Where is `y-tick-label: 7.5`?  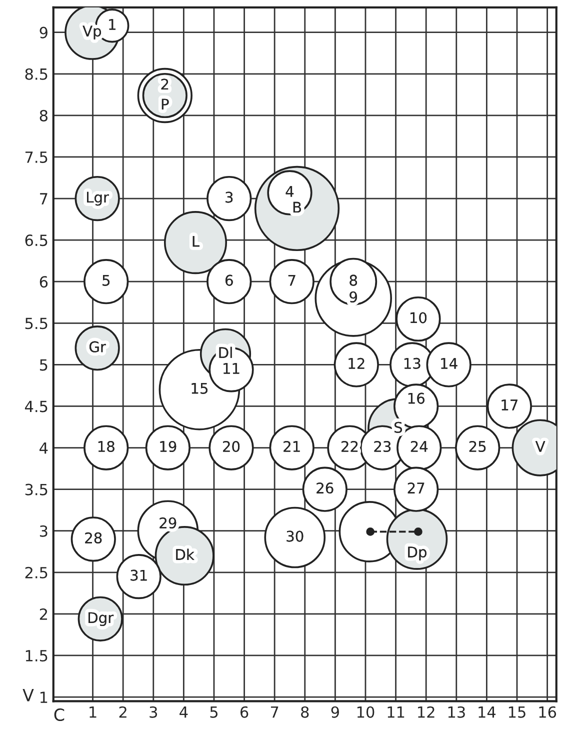
y-tick-label: 7.5 is located at coordinates (36, 157).